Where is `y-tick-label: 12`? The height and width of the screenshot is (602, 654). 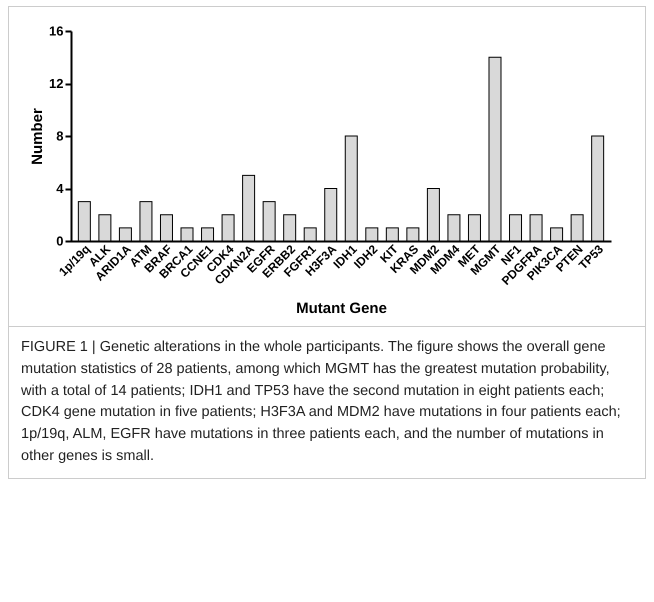
y-tick-label: 12 is located at coordinates (56, 83).